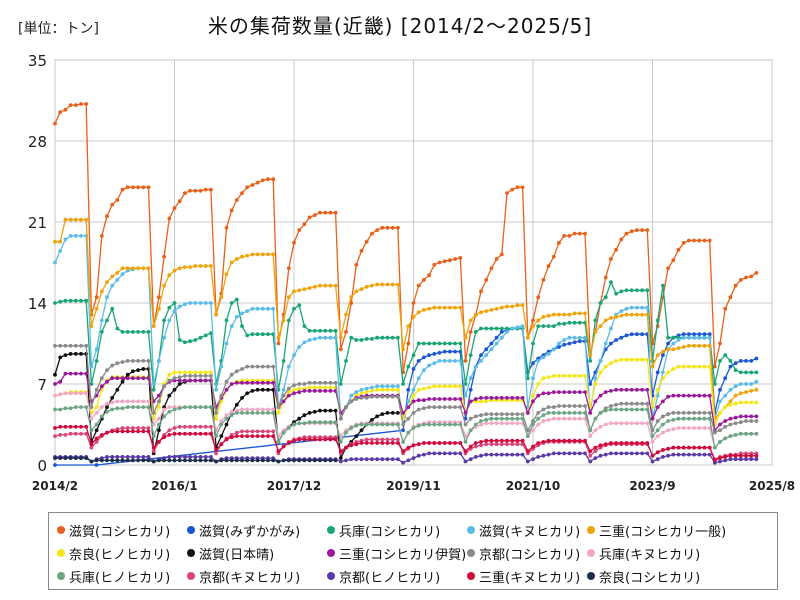  Describe the element at coordinates (403, 555) in the screenshot. I see `legend-label: 三重(コシヒカリ伊賀)` at that location.